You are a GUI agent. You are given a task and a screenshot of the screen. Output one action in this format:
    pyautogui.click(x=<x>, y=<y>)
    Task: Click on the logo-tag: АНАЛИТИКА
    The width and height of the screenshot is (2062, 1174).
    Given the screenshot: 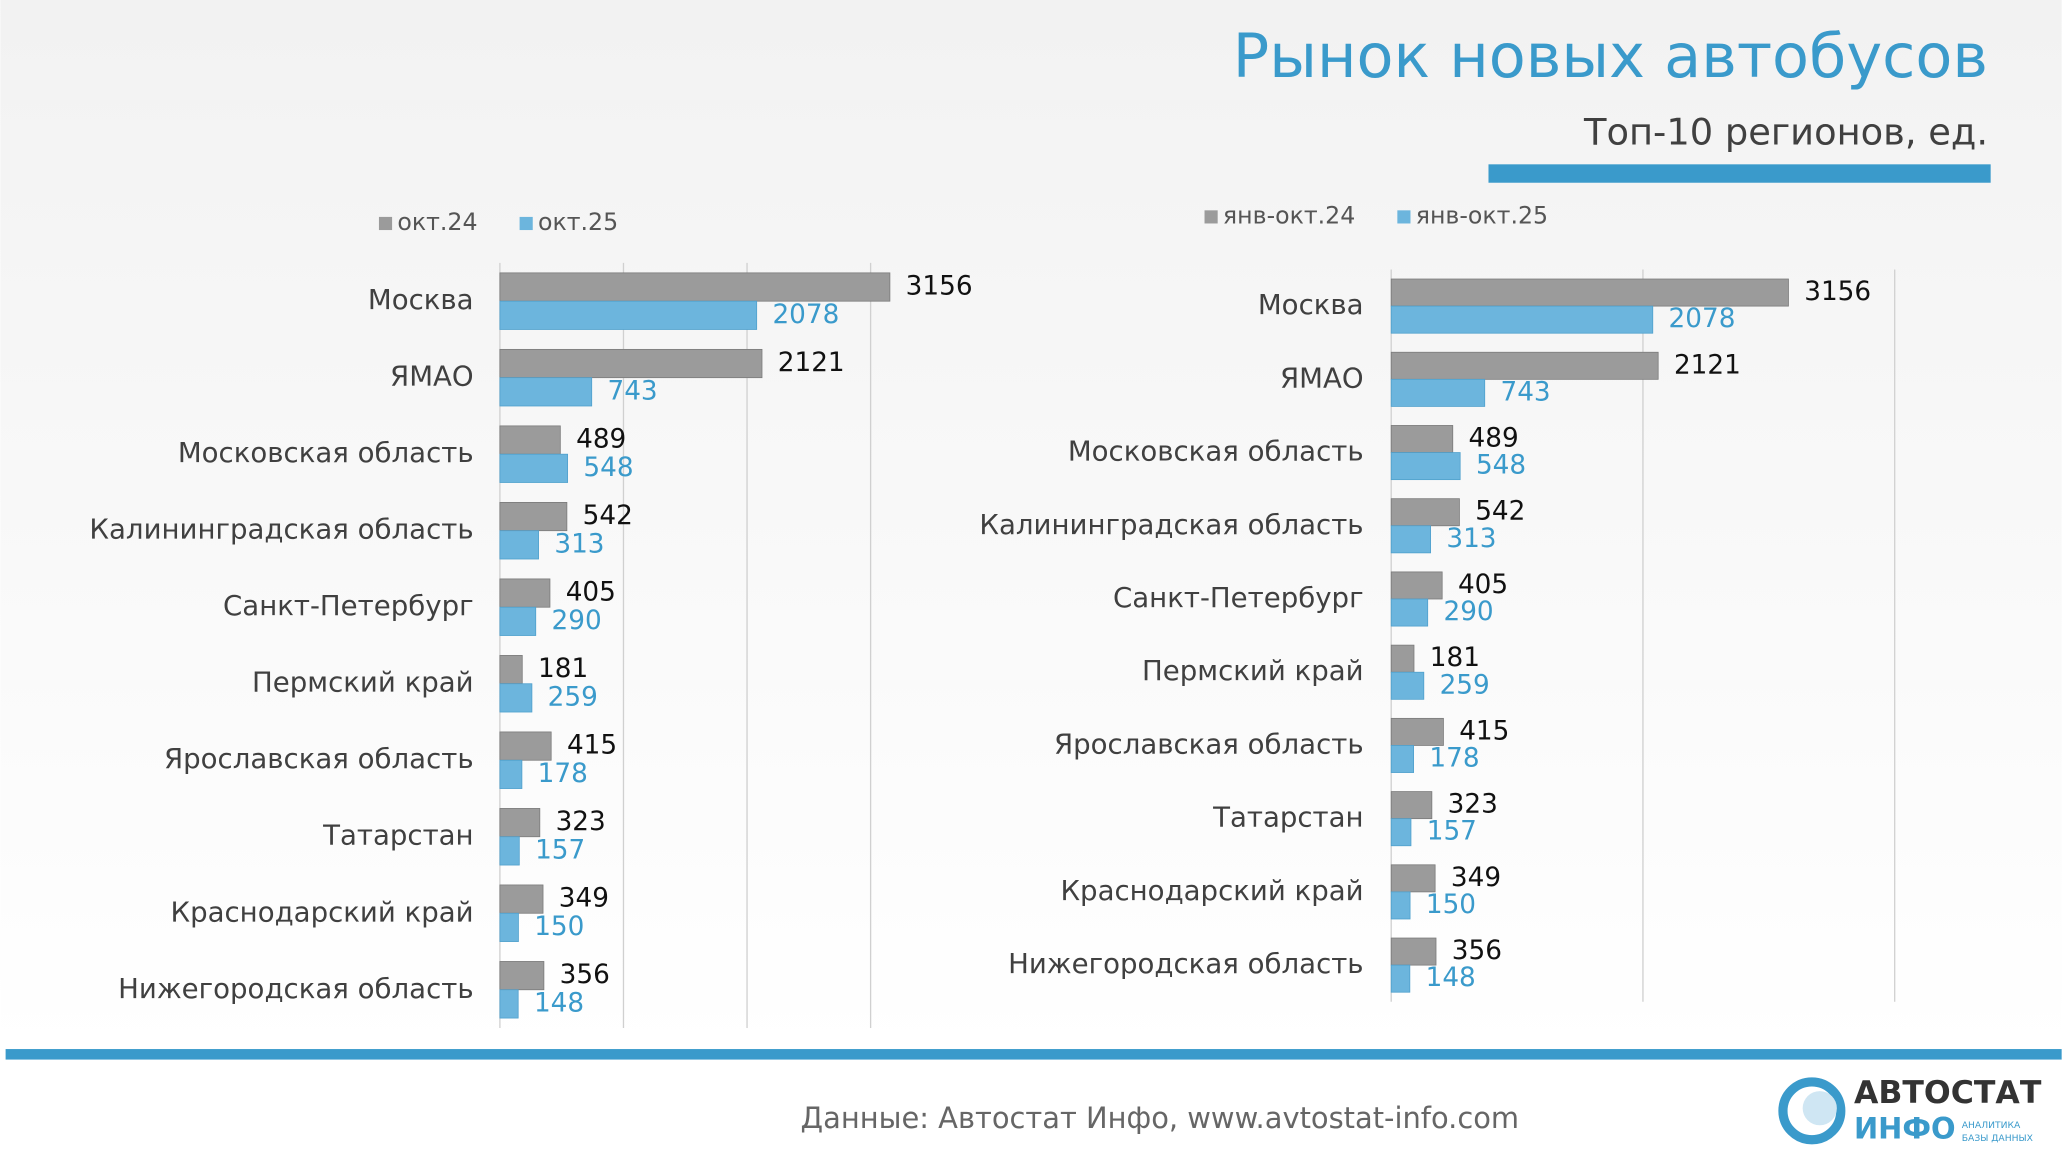 What is the action you would take?
    pyautogui.click(x=1991, y=1125)
    